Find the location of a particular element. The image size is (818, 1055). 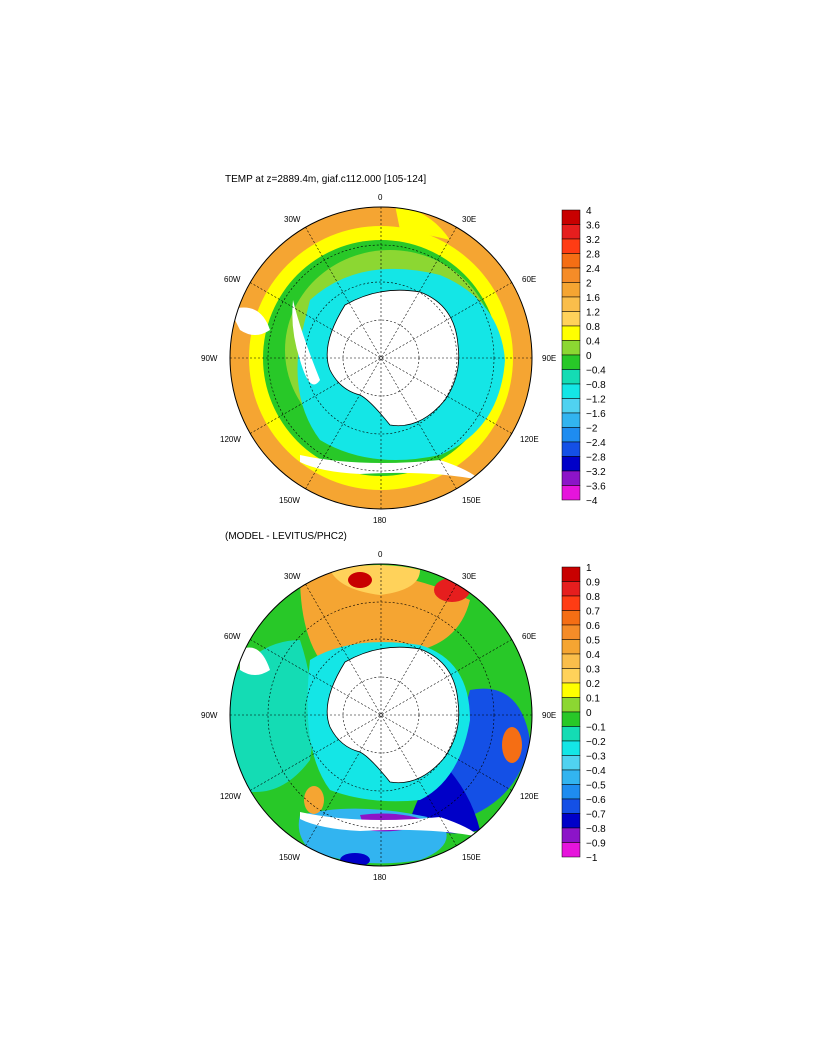

colorbar-tick-label: 2.4 is located at coordinates (593, 269).